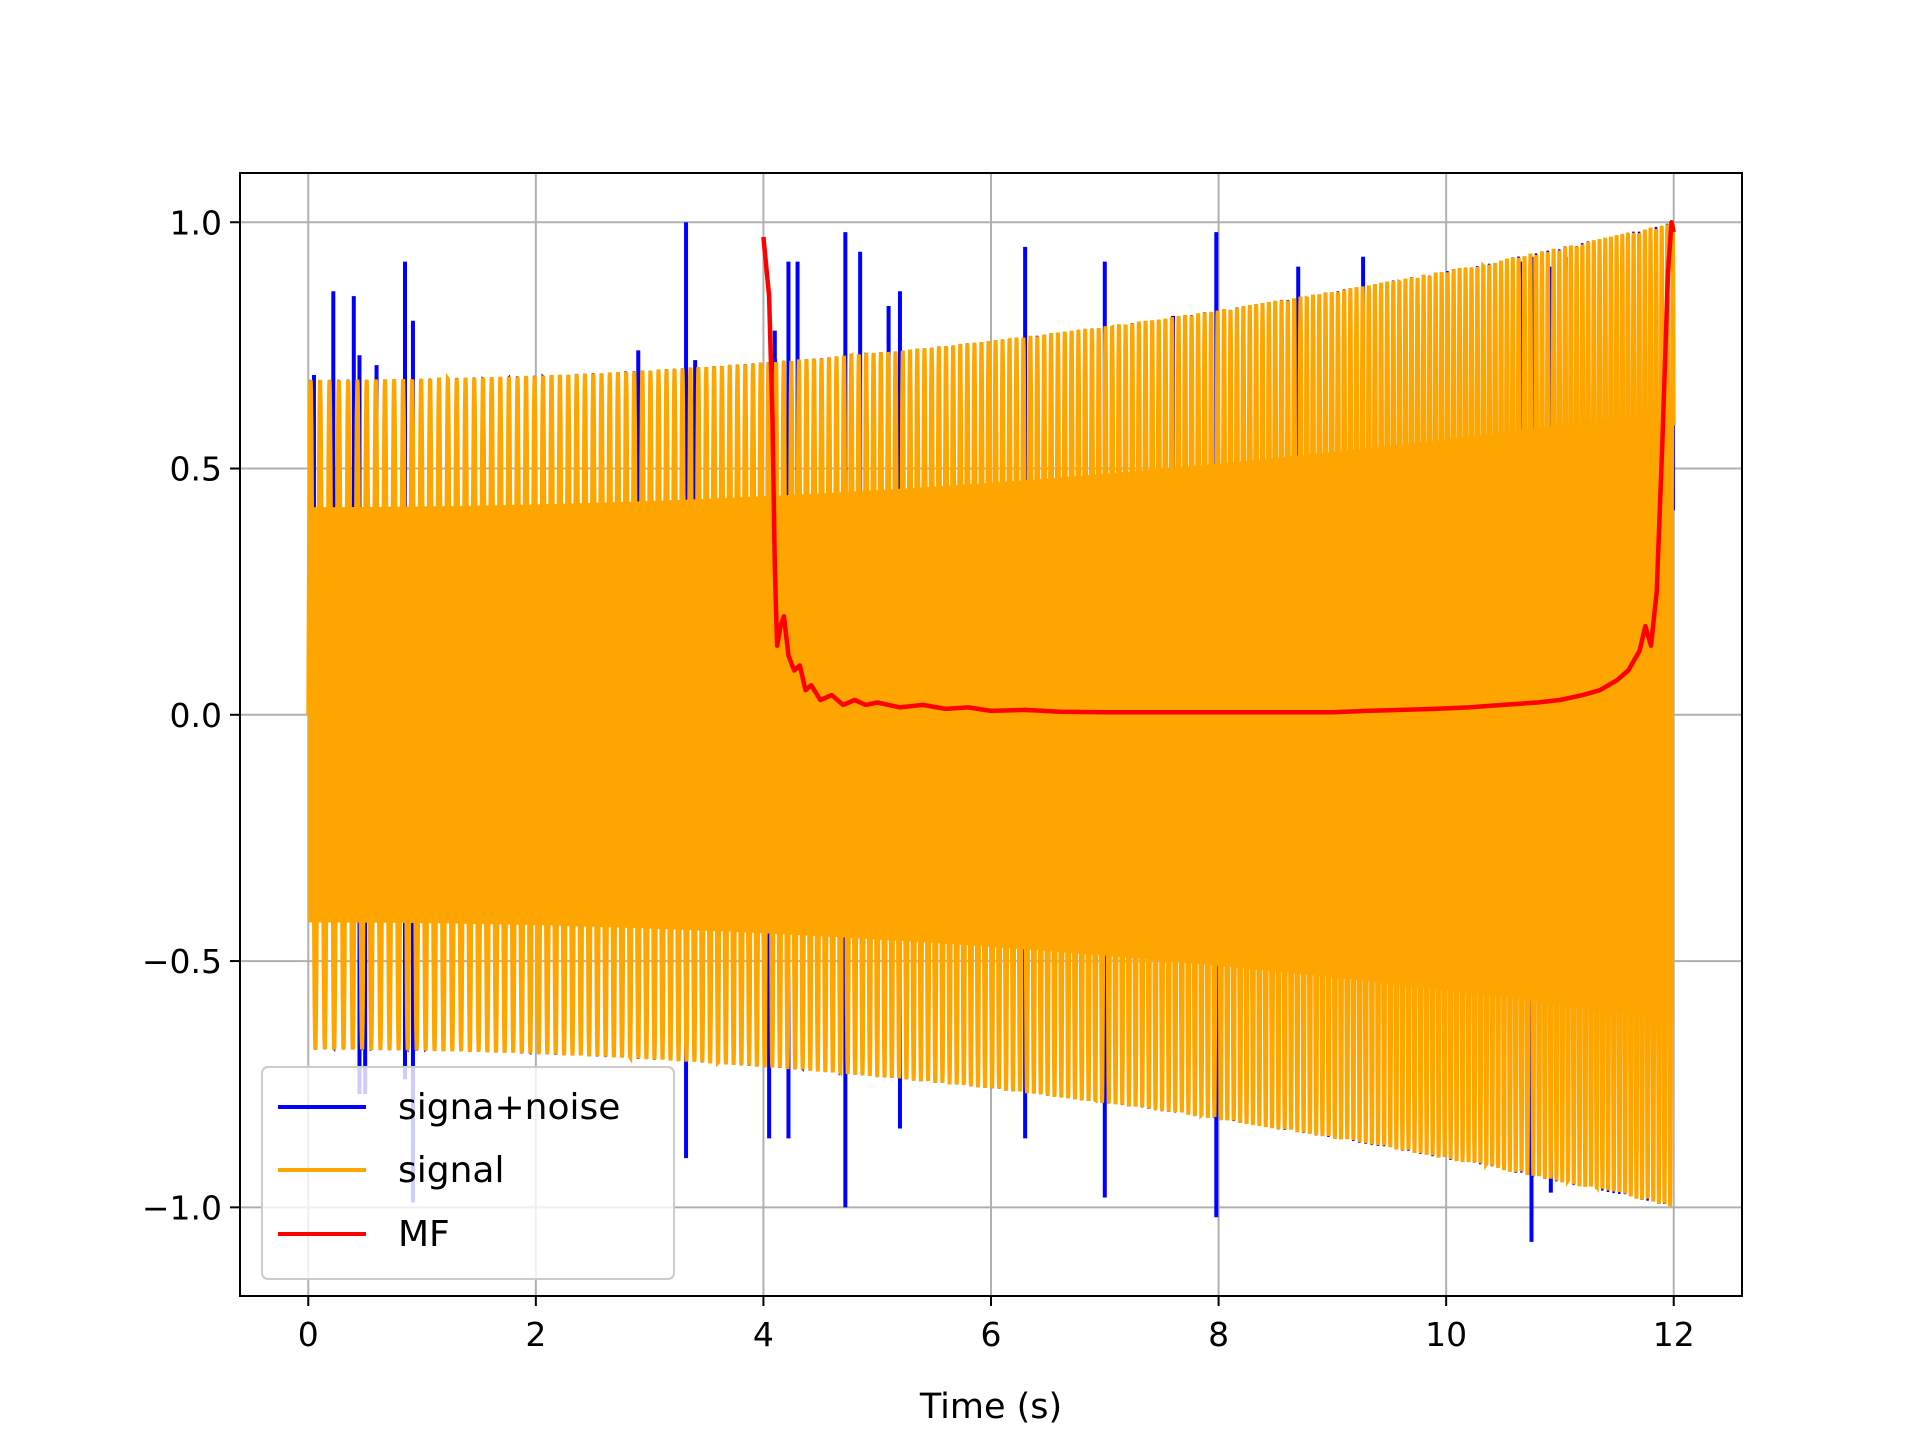  Describe the element at coordinates (509, 1107) in the screenshot. I see `legend-label-signal-noise: signa+noise` at that location.